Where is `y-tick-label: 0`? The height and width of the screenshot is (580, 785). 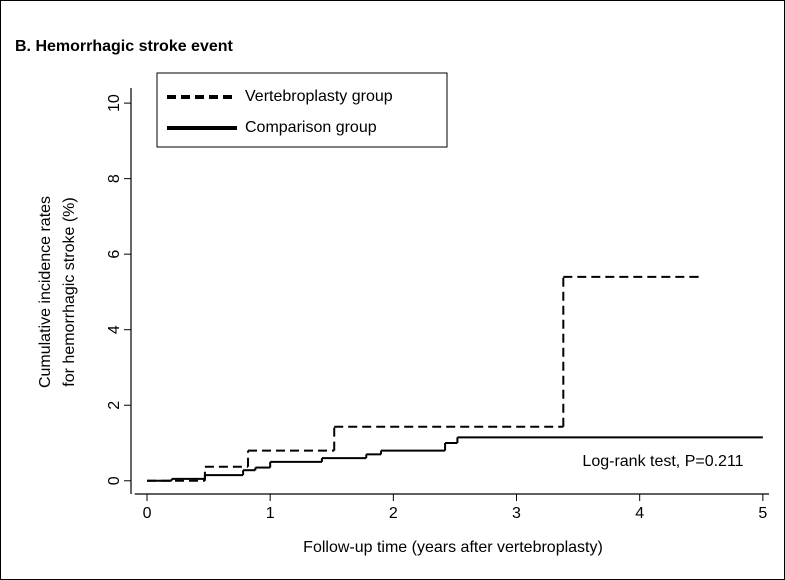 y-tick-label: 0 is located at coordinates (114, 480).